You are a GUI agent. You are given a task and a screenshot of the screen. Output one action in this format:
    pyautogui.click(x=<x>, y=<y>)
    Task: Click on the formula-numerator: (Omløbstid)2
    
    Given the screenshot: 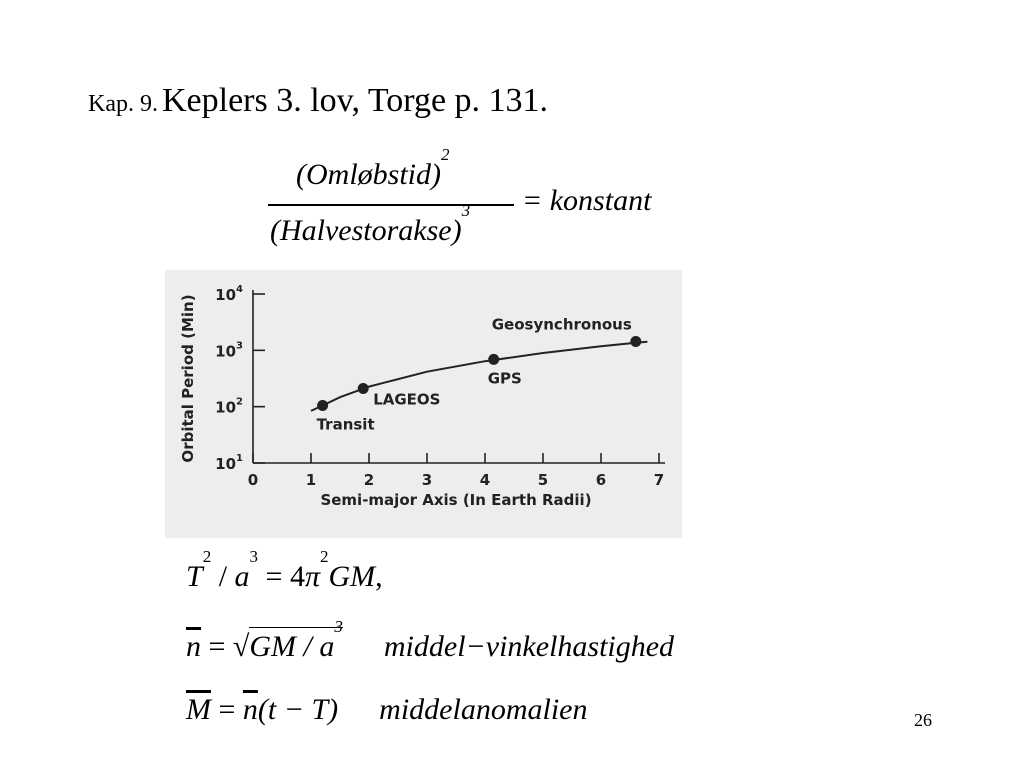 What is the action you would take?
    pyautogui.click(x=373, y=168)
    